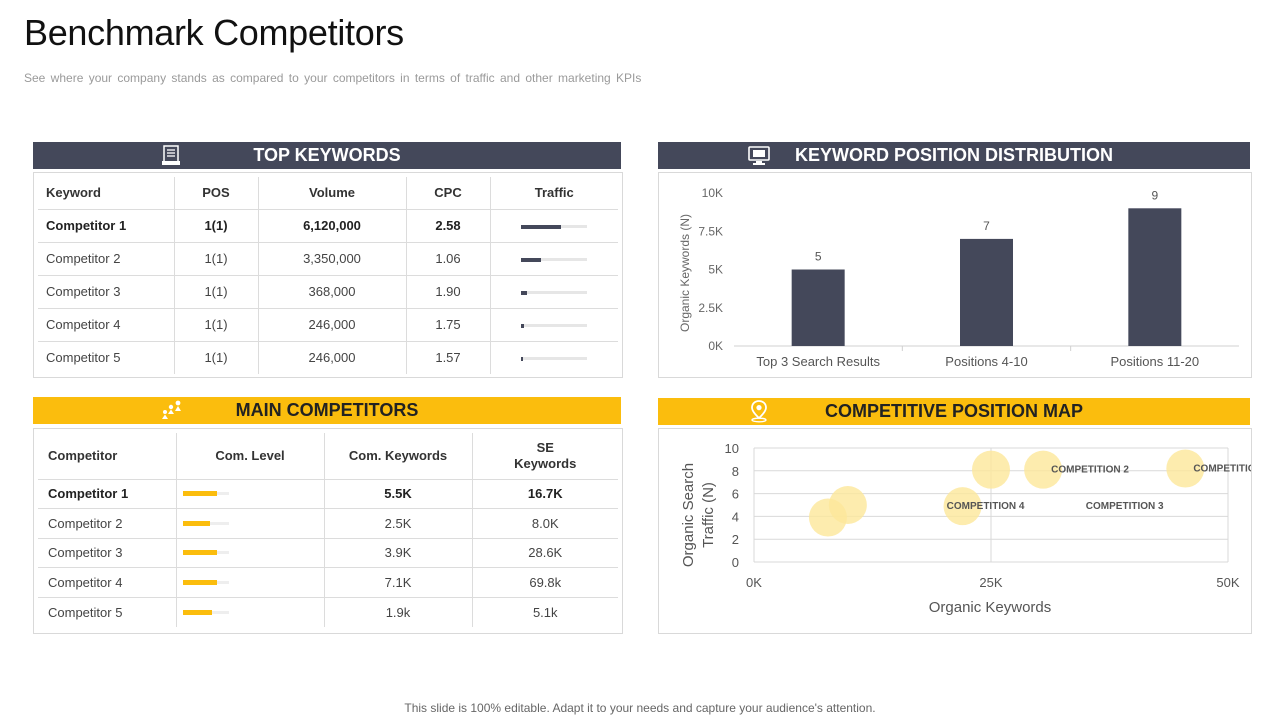  I want to click on com-keywords-cell: 2.5K, so click(398, 523).